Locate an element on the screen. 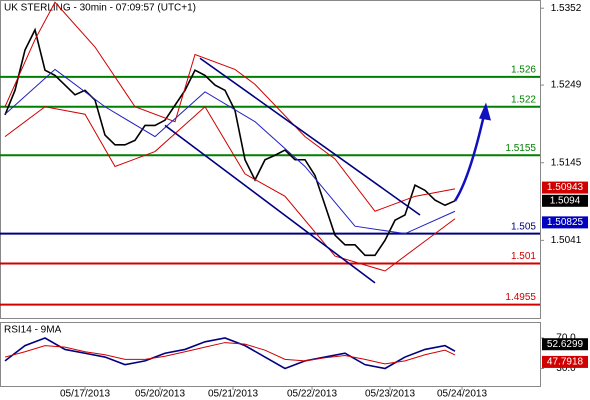  x-tick-label: 05/21/2013 is located at coordinates (233, 394).